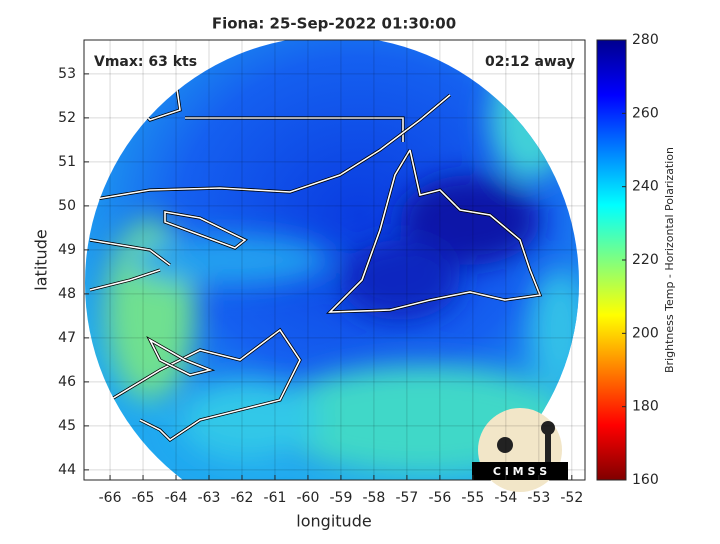  What do you see at coordinates (645, 40) in the screenshot?
I see `colorbar-tick-label: 280` at bounding box center [645, 40].